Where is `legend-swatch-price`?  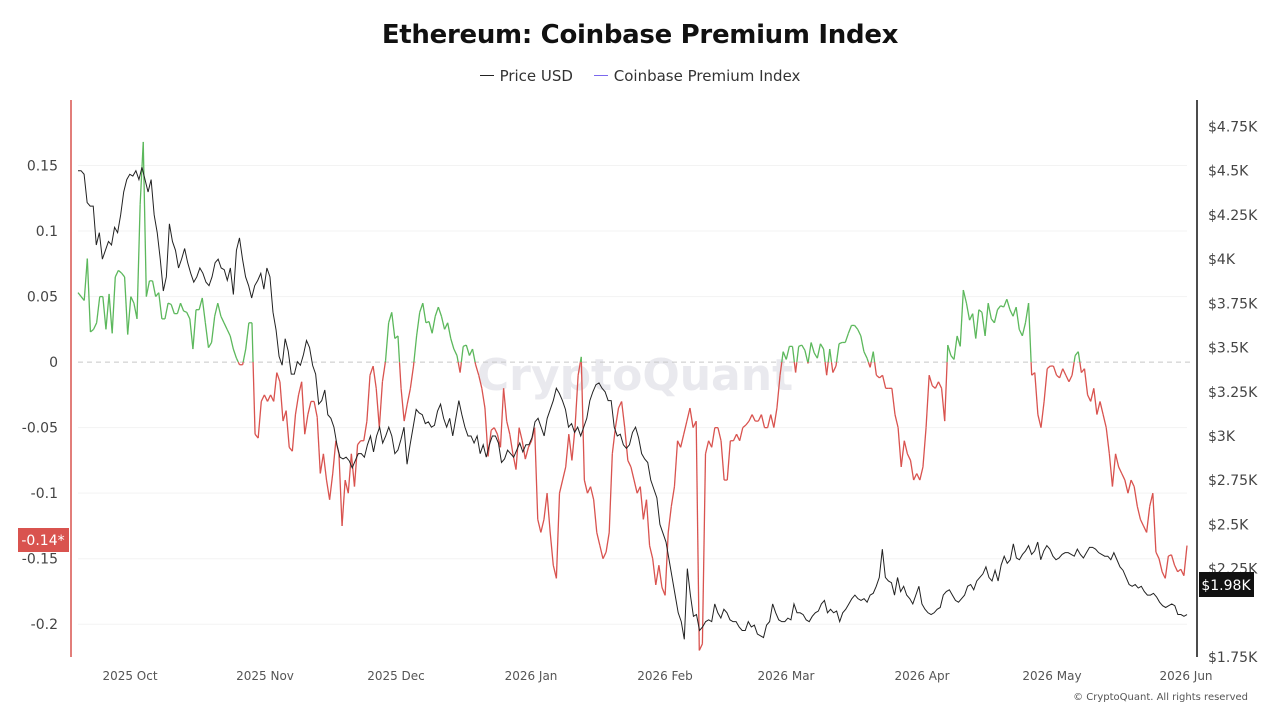
legend-swatch-price is located at coordinates (486, 75).